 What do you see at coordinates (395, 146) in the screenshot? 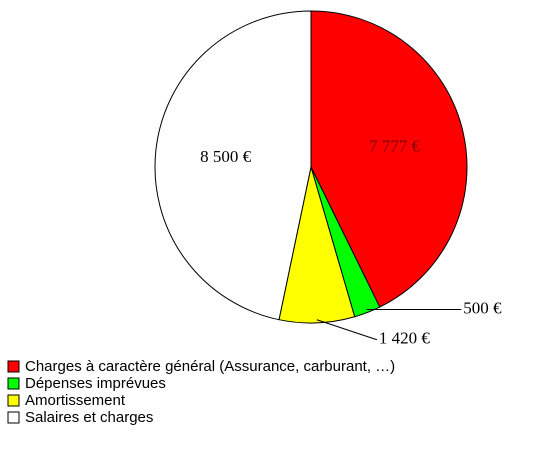
I see `slice-label: 7 777 €` at bounding box center [395, 146].